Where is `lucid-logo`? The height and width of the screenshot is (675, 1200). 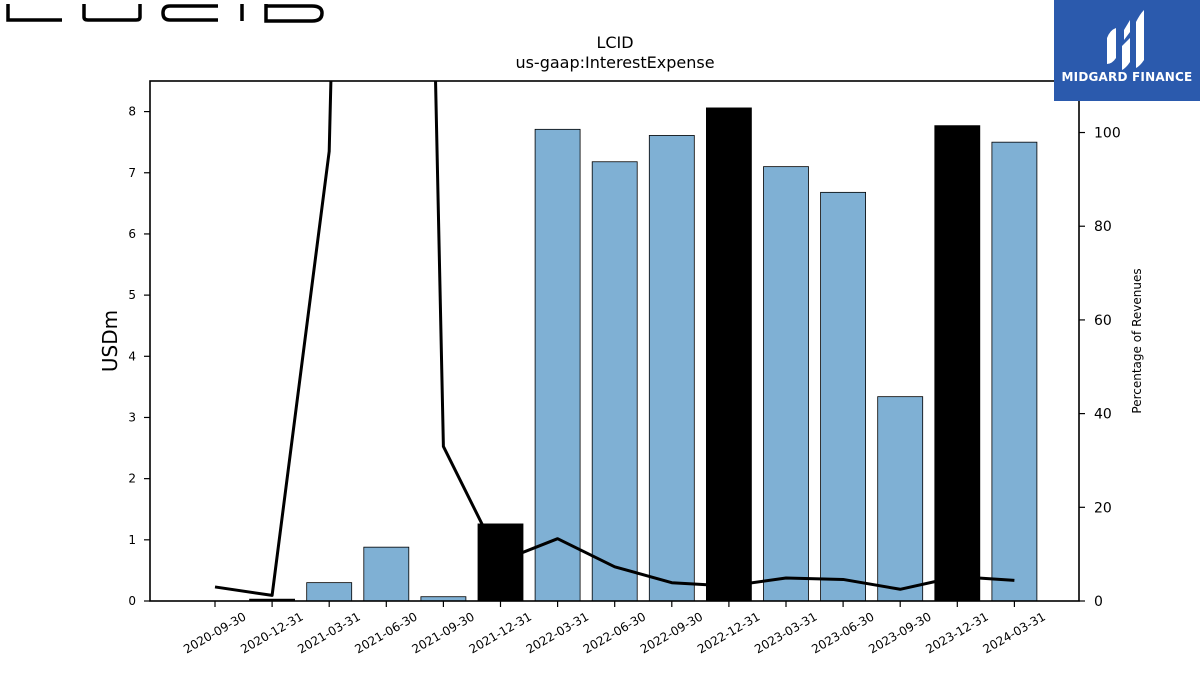
lucid-logo is located at coordinates (165, 13).